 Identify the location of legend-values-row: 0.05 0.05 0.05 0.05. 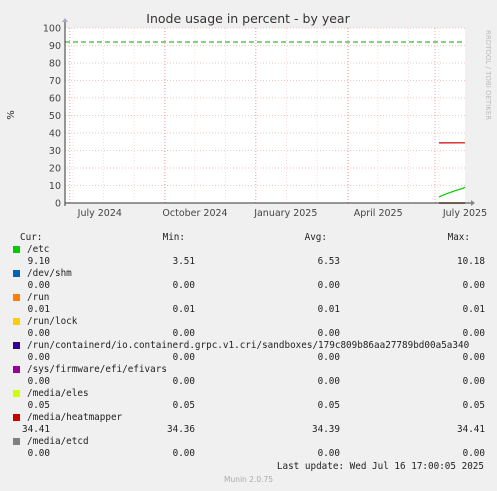
(248, 406).